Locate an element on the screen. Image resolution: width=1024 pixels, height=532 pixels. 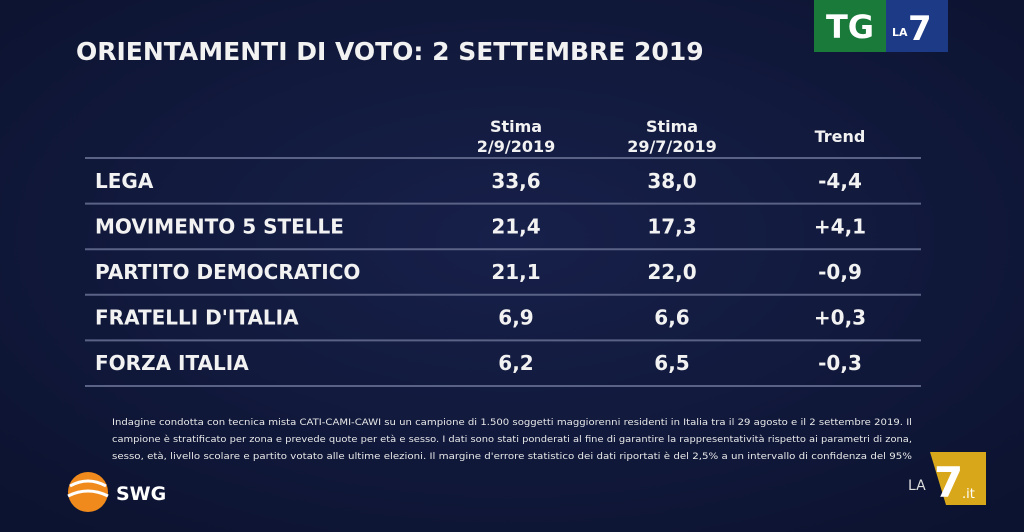
la7-logo-box is located at coordinates (917, 26).